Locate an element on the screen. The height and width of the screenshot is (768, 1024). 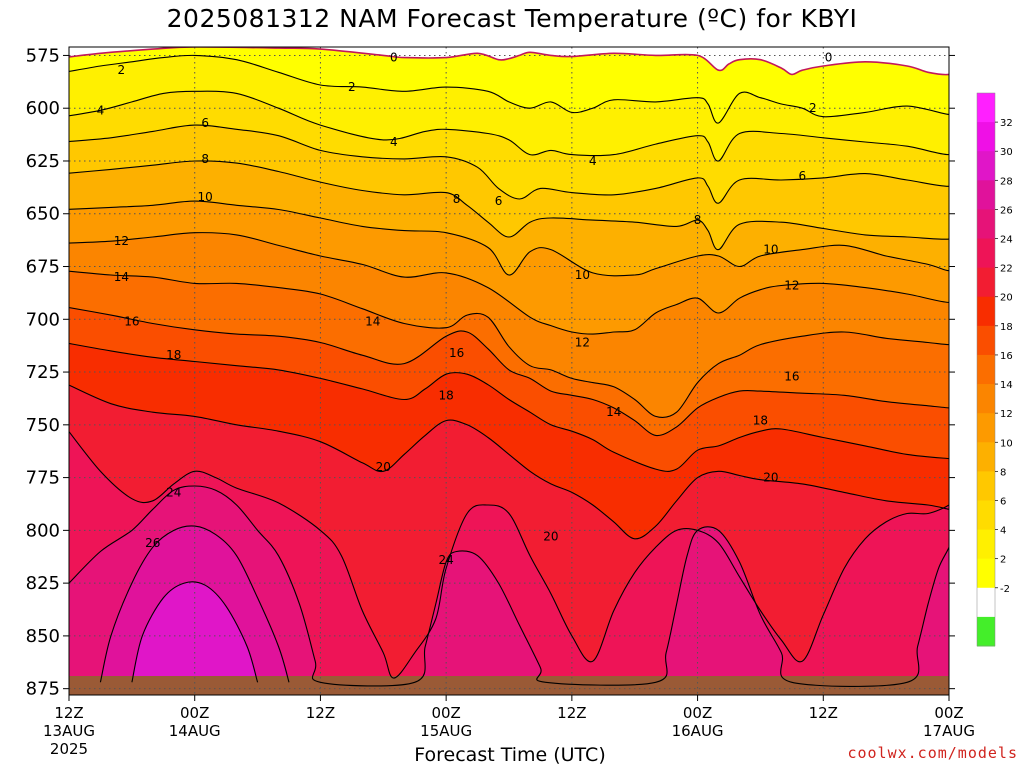
y-tick-label: 800 is located at coordinates (43, 530).